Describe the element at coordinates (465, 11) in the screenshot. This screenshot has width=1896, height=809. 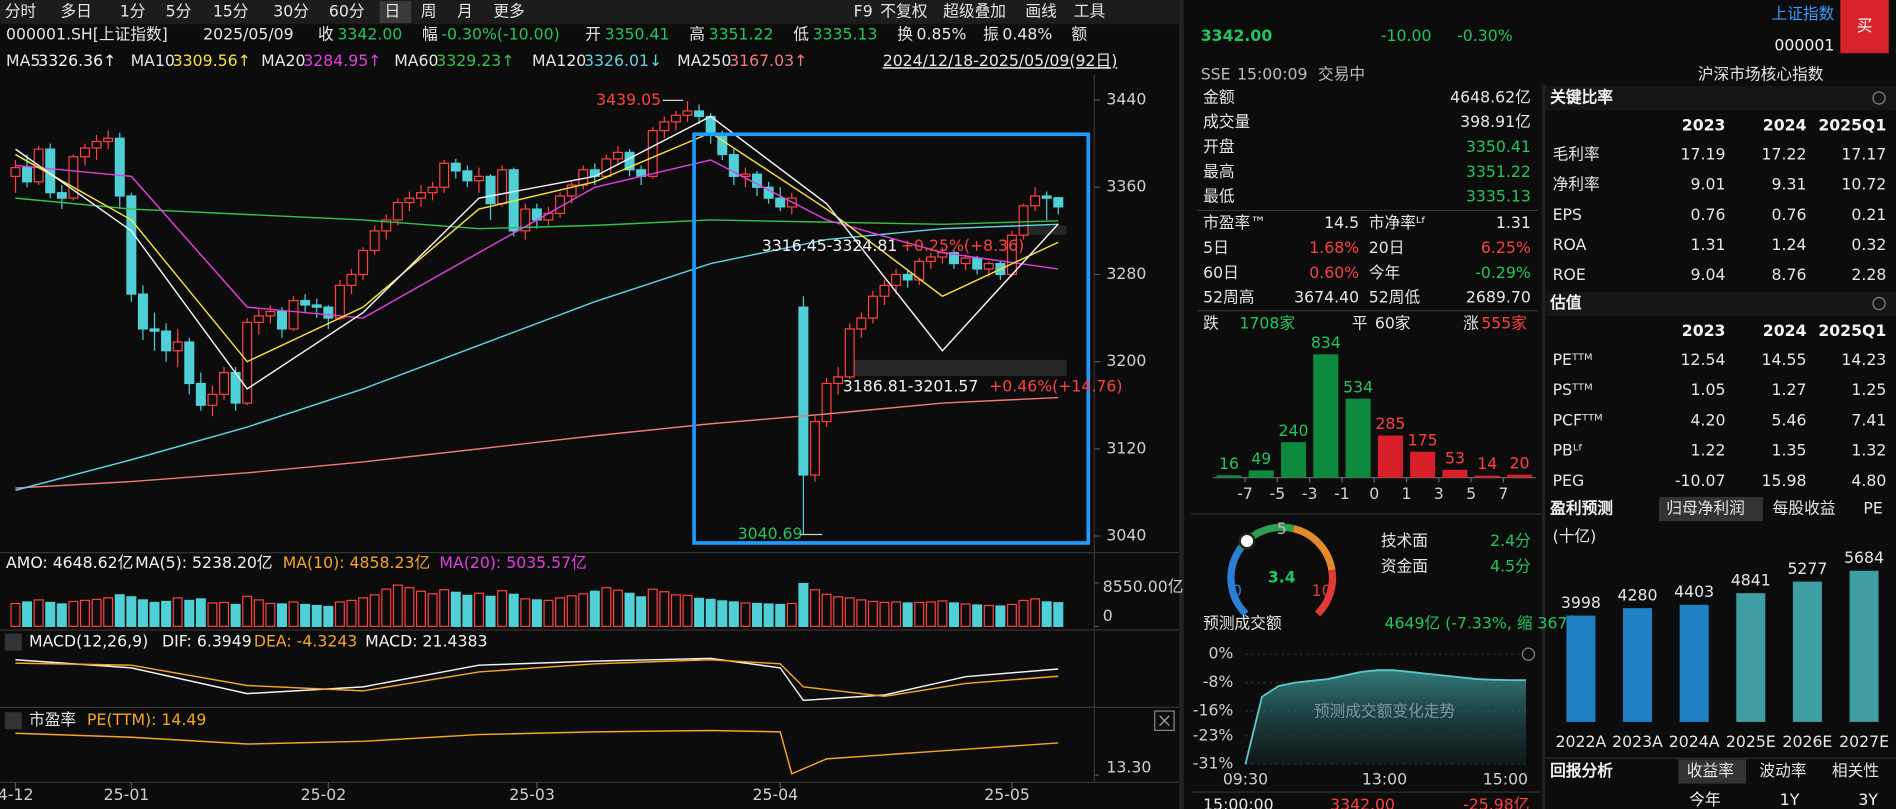
I see `tab: 月` at that location.